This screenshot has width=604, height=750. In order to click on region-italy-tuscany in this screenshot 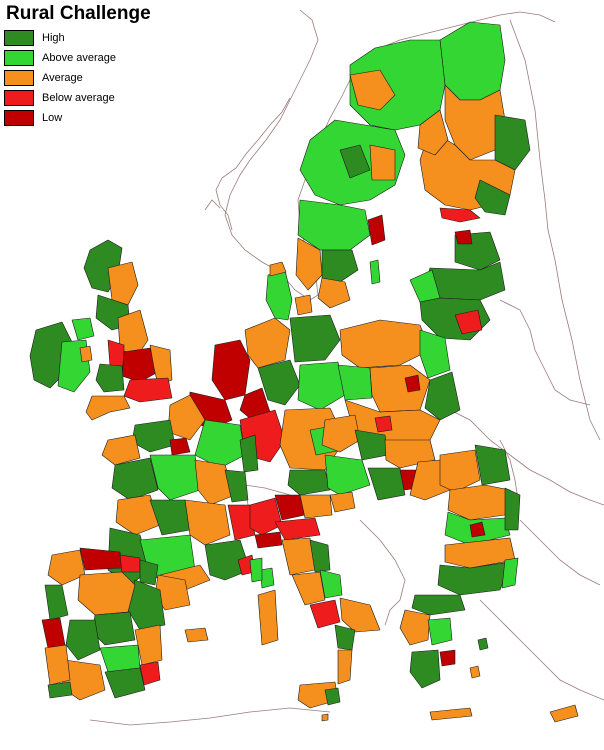, I will do `click(298, 556)`.